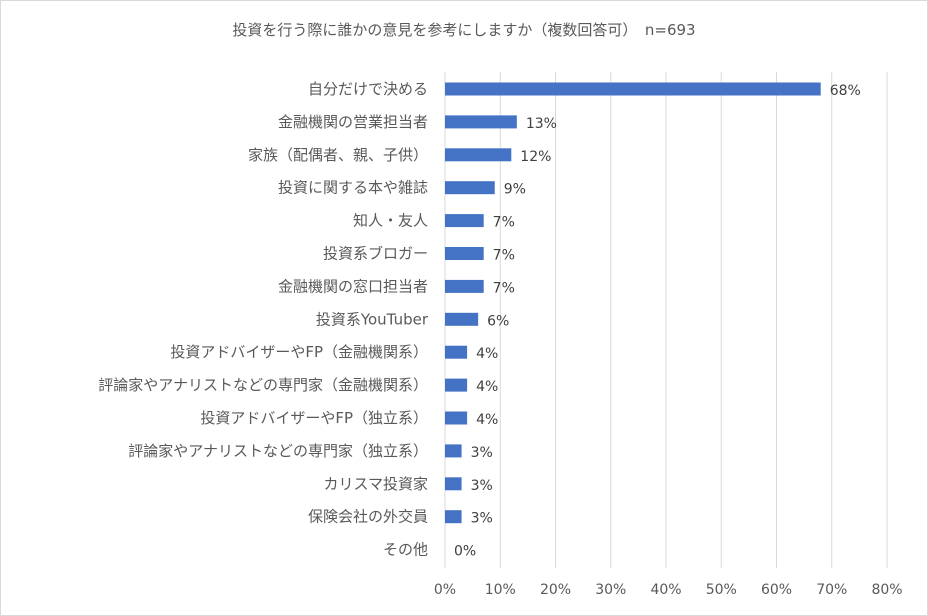 This screenshot has width=928, height=616. I want to click on category-label: 投資系ブロガー, so click(375, 254).